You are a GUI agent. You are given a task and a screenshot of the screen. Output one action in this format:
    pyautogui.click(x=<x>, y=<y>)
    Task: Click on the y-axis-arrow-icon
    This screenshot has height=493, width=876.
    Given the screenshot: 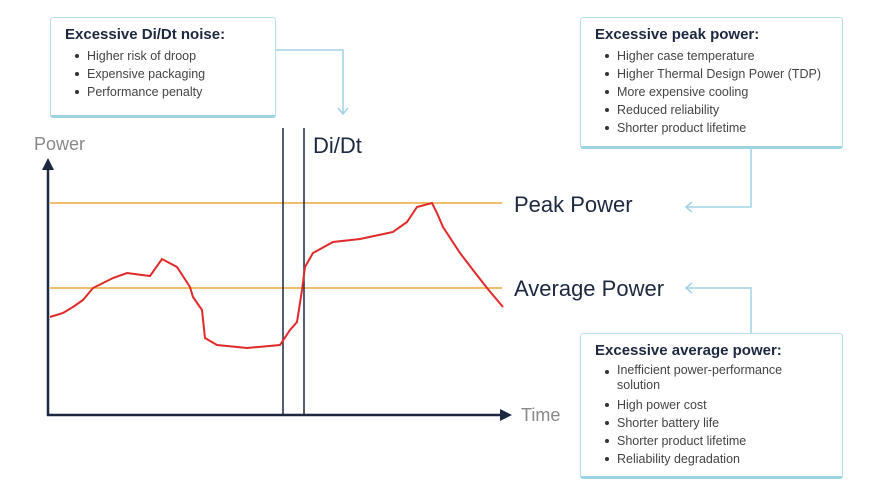 What is the action you would take?
    pyautogui.click(x=48, y=164)
    